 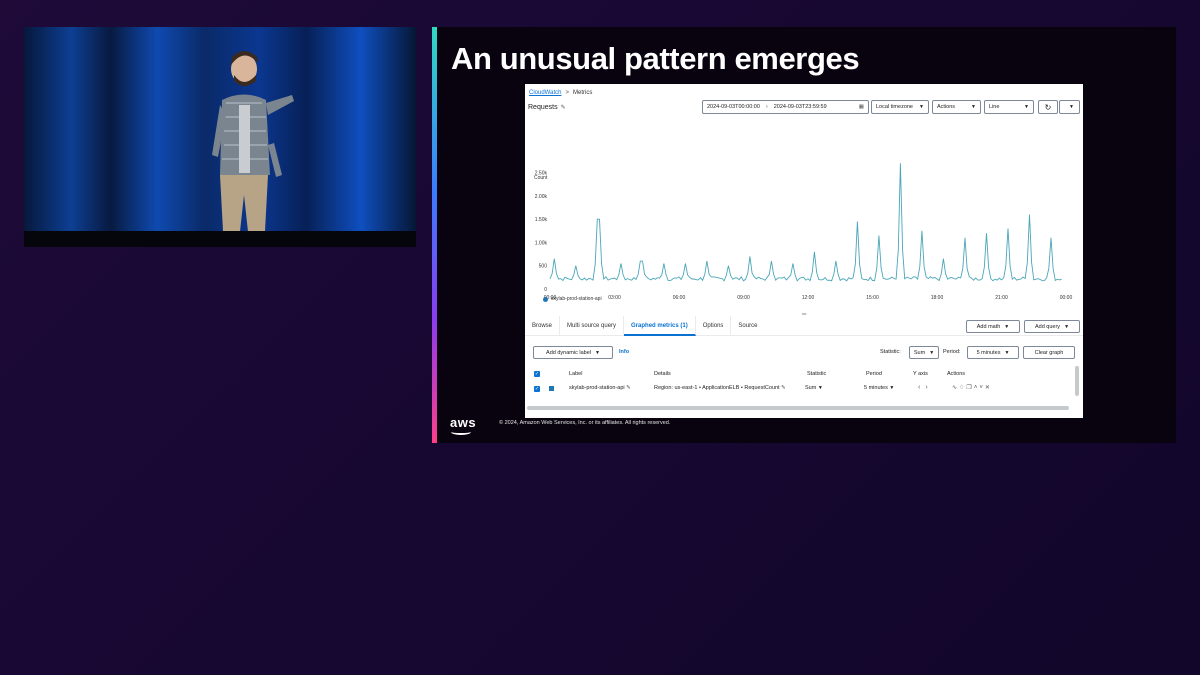 I want to click on metric-row-period: 5 minutes ▼, so click(x=879, y=388).